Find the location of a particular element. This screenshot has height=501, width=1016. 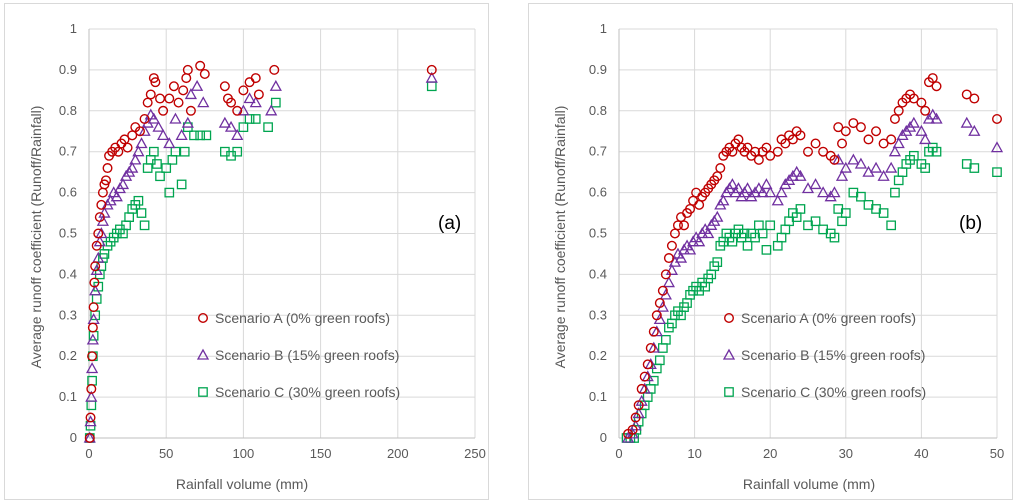

y-tick-label: 0.6 is located at coordinates (68, 192).